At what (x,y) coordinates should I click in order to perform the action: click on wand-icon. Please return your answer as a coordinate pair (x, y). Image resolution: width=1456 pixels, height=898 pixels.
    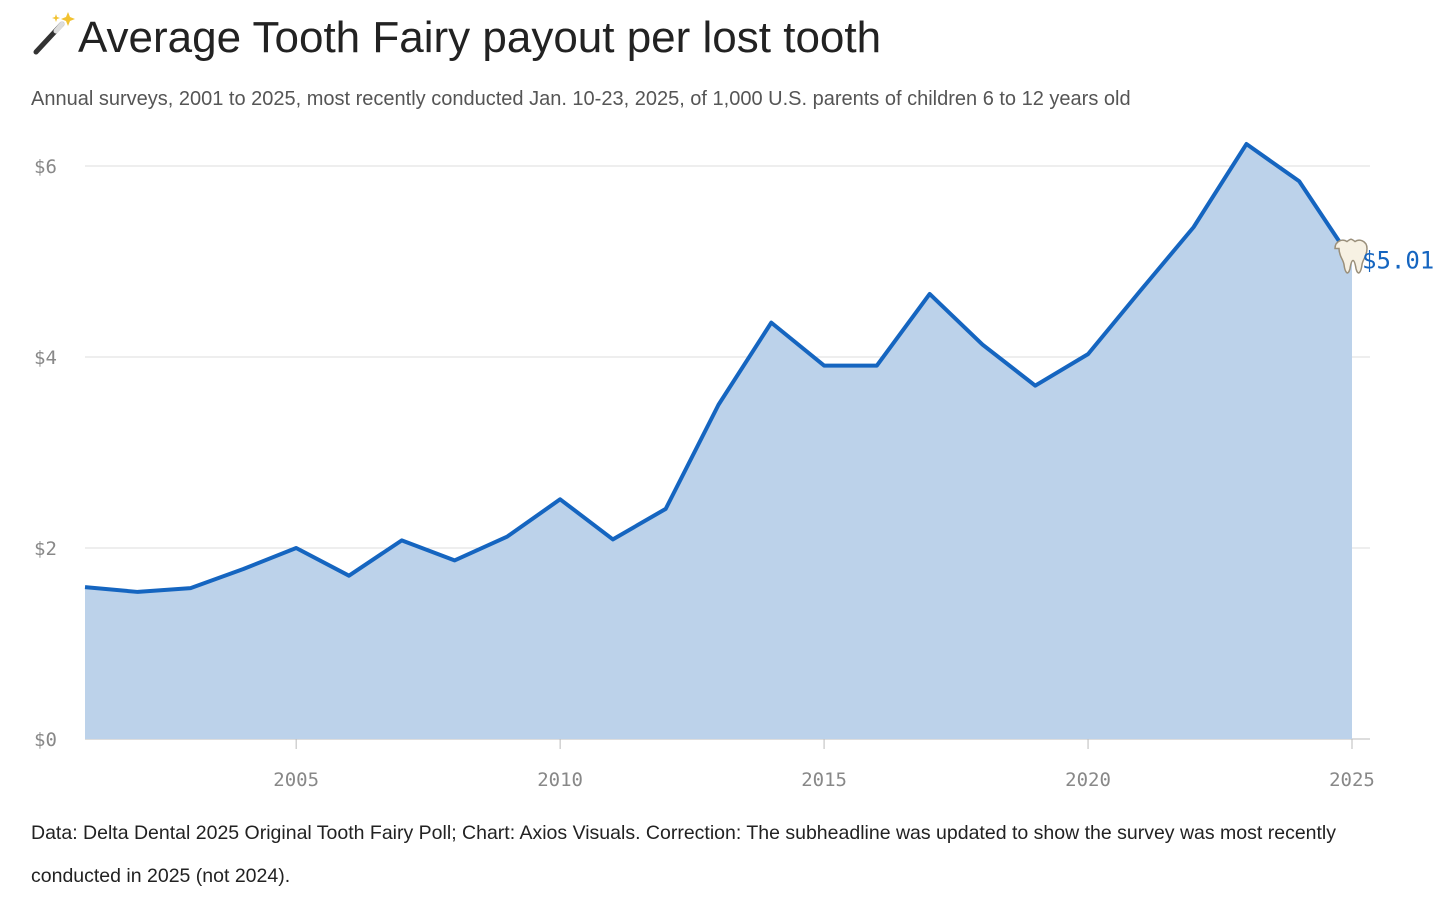
    Looking at the image, I should click on (54, 33).